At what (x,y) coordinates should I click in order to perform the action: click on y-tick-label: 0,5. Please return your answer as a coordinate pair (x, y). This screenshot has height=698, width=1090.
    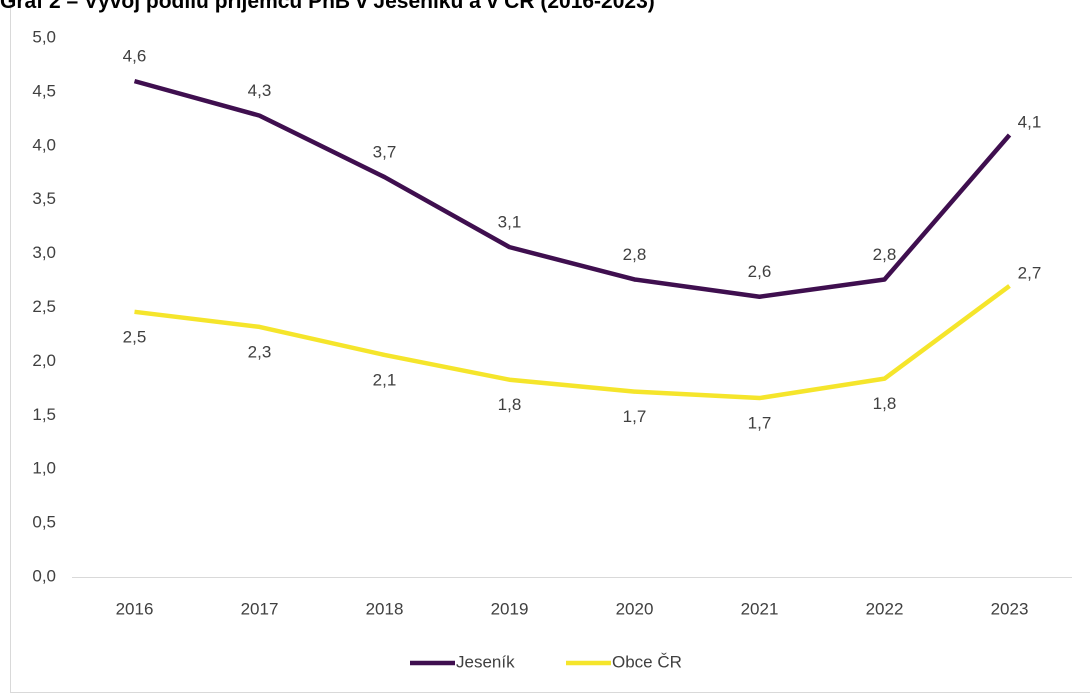
    Looking at the image, I should click on (44, 522).